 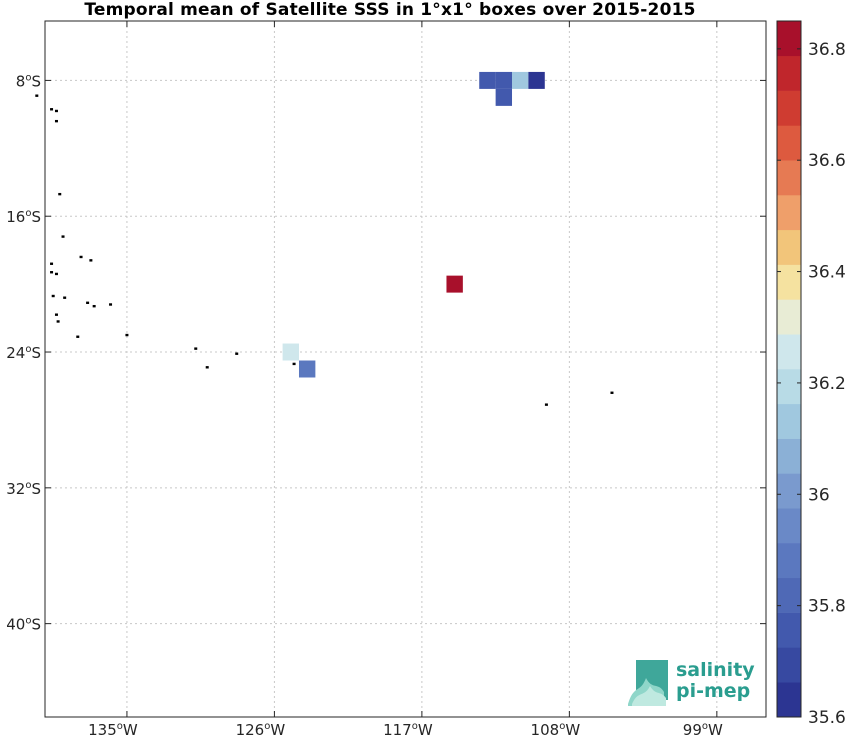 I want to click on colorbar-tick-label: 35.6, so click(x=827, y=718).